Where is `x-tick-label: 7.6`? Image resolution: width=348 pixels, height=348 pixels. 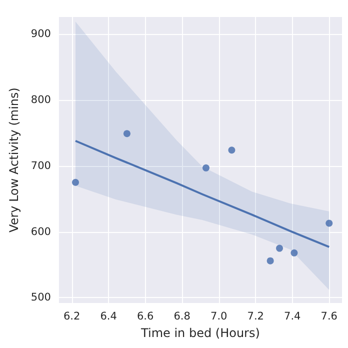 x-tick-label: 7.6 is located at coordinates (329, 316).